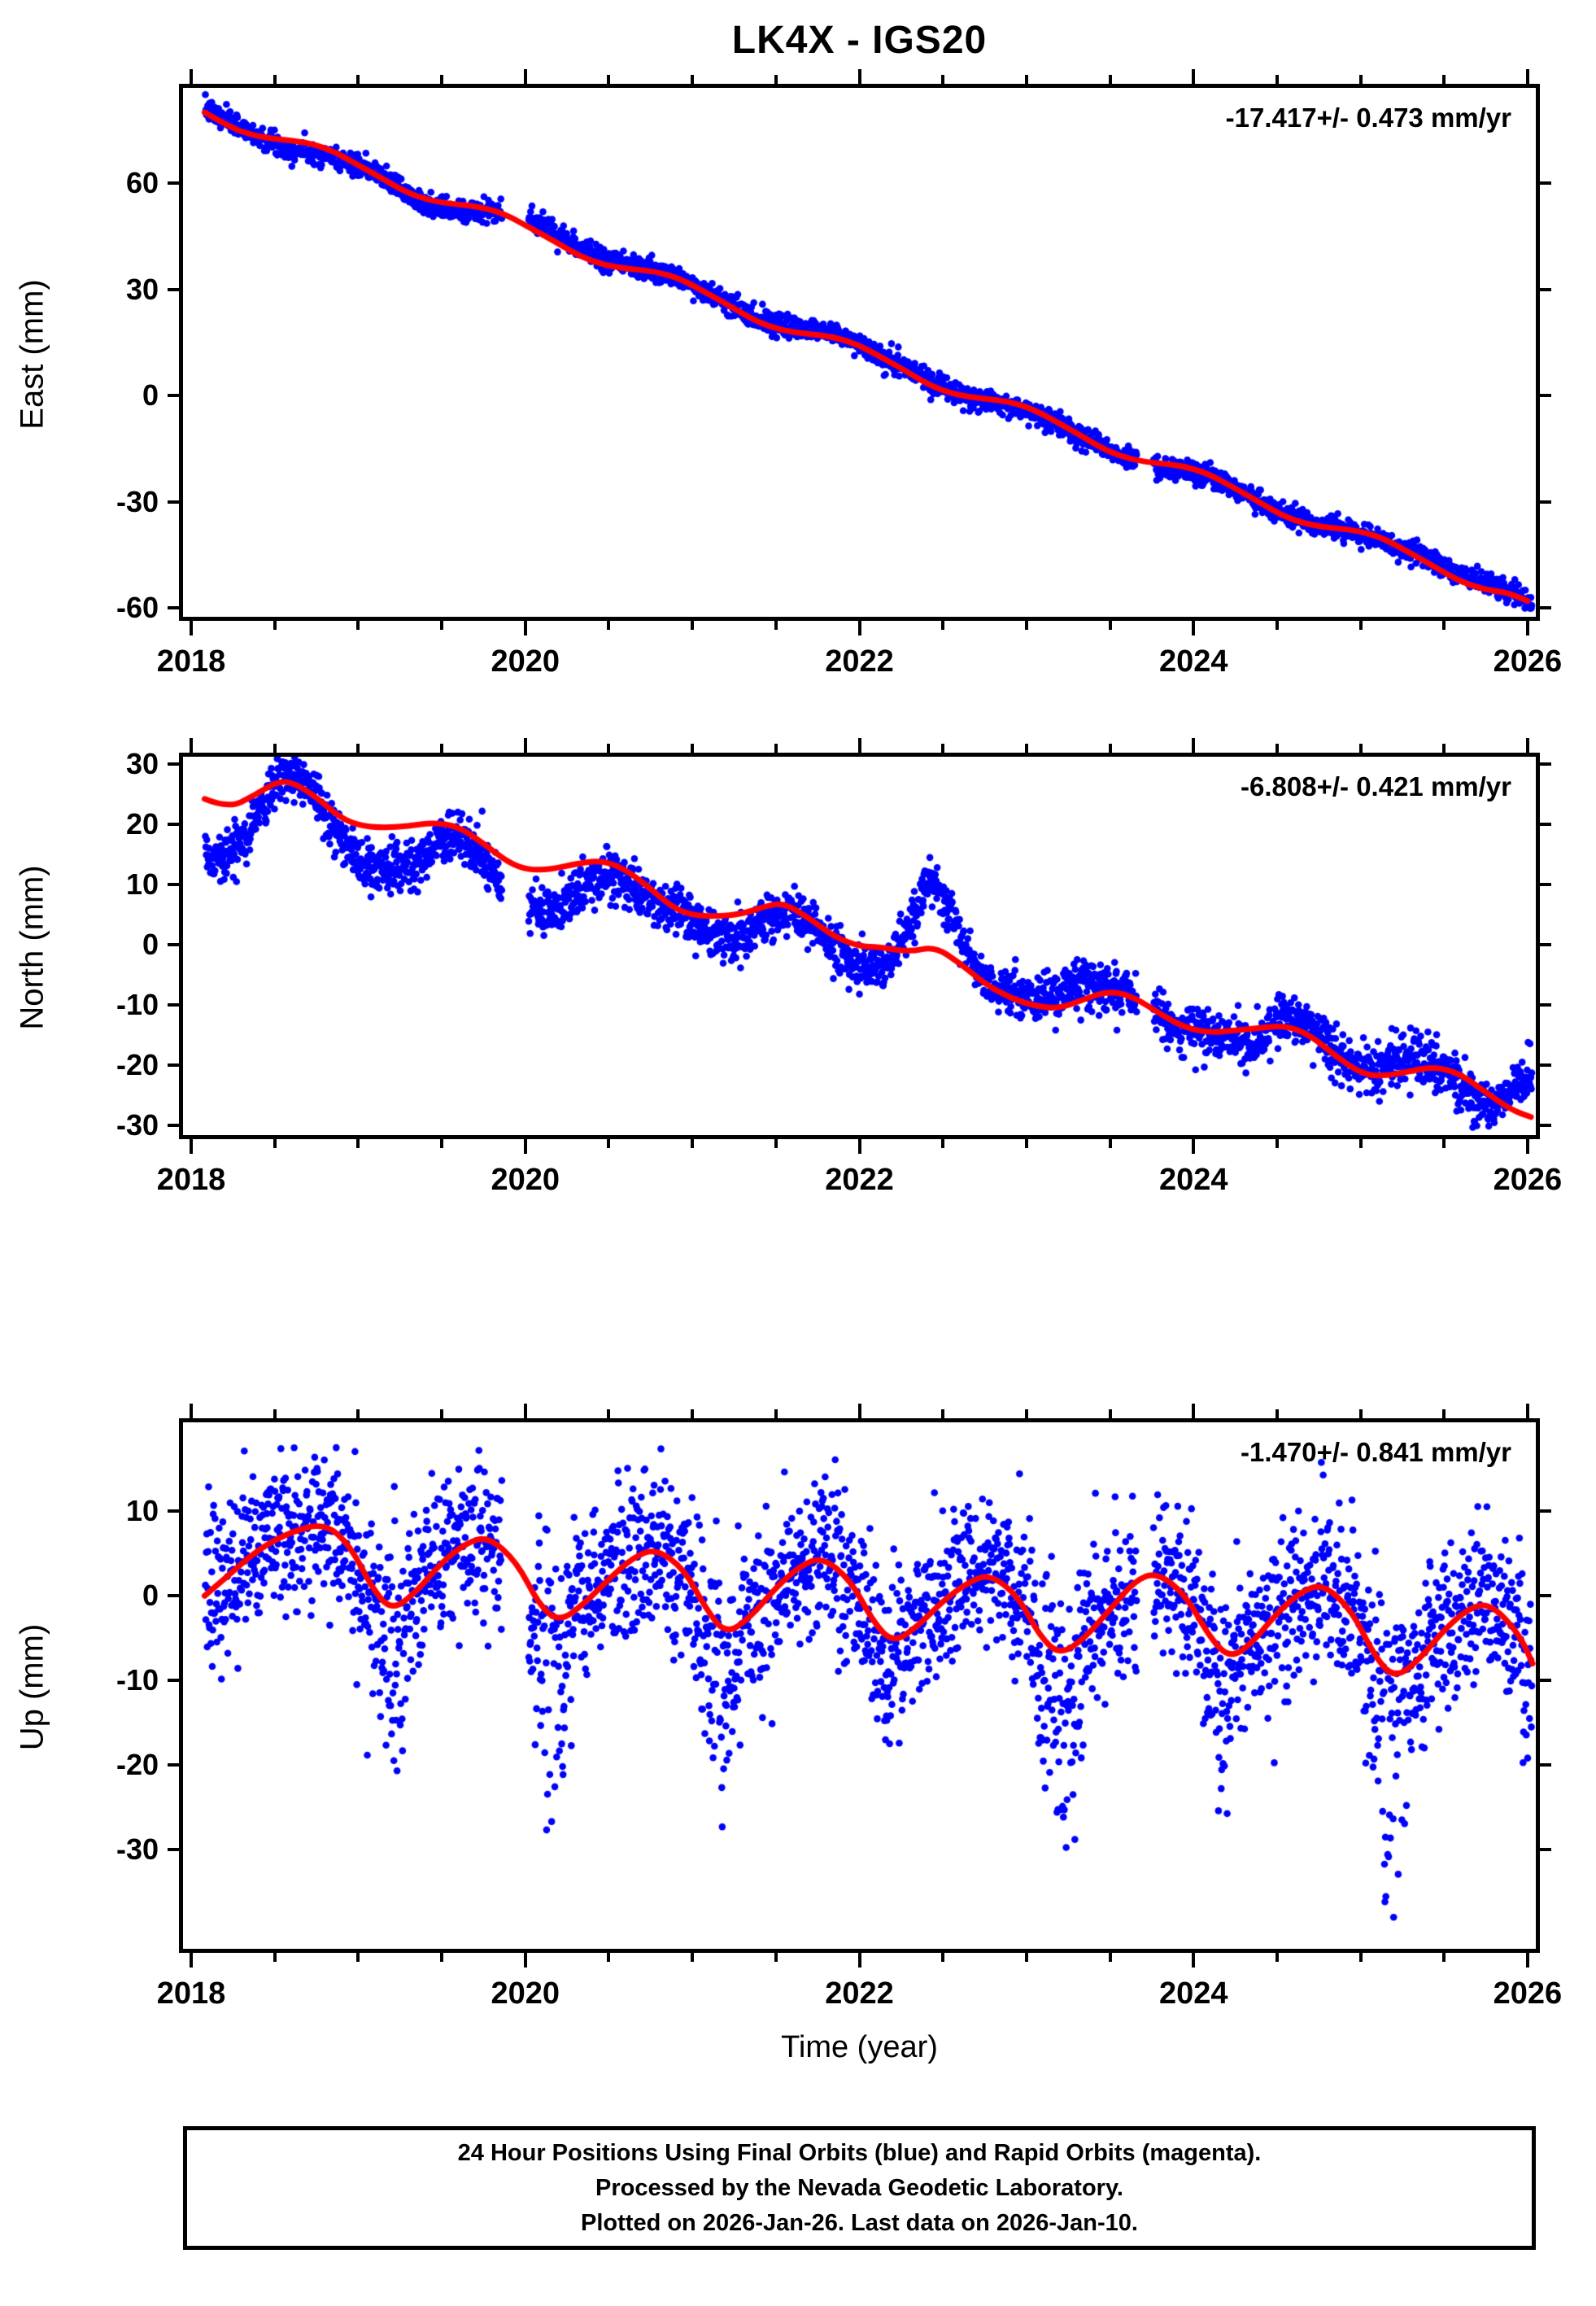 Image resolution: width=1596 pixels, height=2306 pixels. Describe the element at coordinates (1368, 118) in the screenshot. I see `rate-annotation-east: -17.417+/- 0.473 mm/yr` at that location.